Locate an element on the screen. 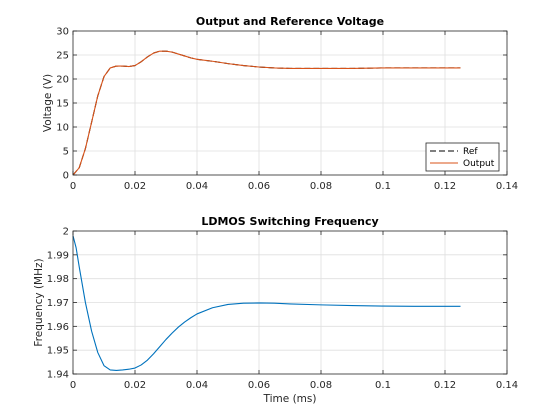 This screenshot has width=560, height=420. chart0-y-tick-label: 0 is located at coordinates (66, 176).